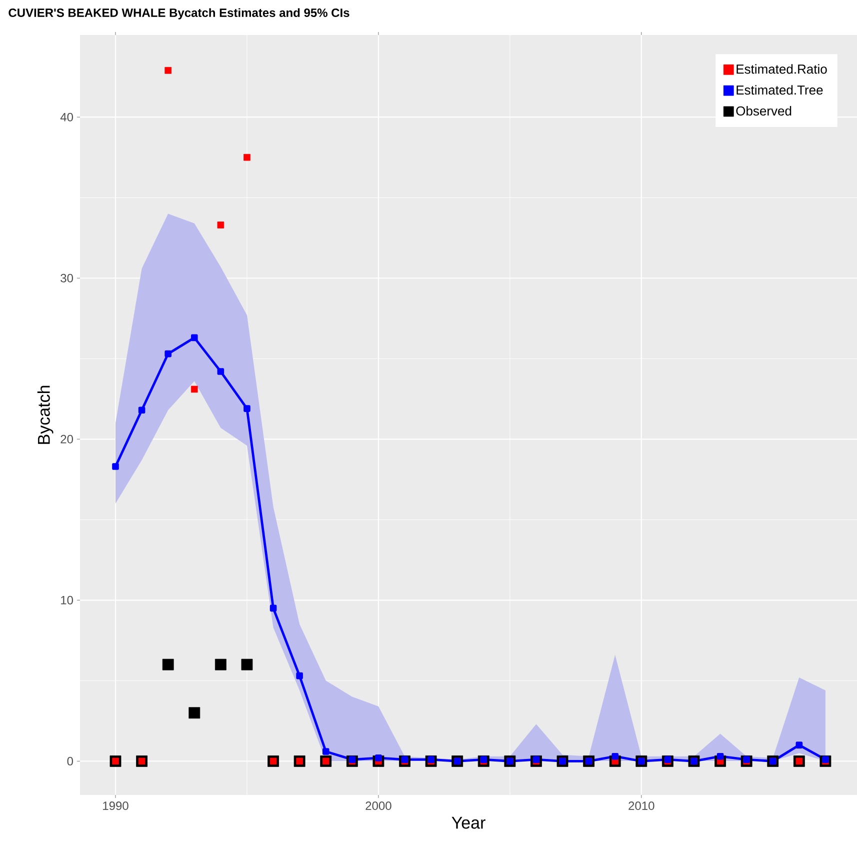  I want to click on x-tick-label: 2010, so click(641, 806).